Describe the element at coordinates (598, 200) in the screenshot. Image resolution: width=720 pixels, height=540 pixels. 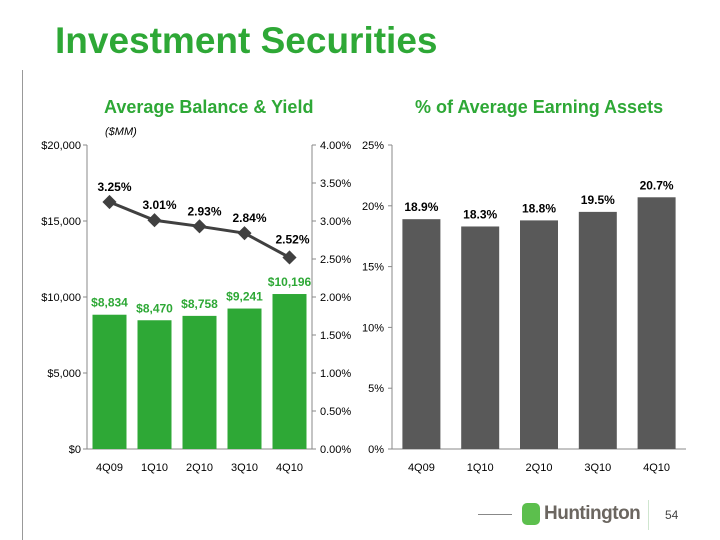
I see `pct-label: 19.5%` at that location.